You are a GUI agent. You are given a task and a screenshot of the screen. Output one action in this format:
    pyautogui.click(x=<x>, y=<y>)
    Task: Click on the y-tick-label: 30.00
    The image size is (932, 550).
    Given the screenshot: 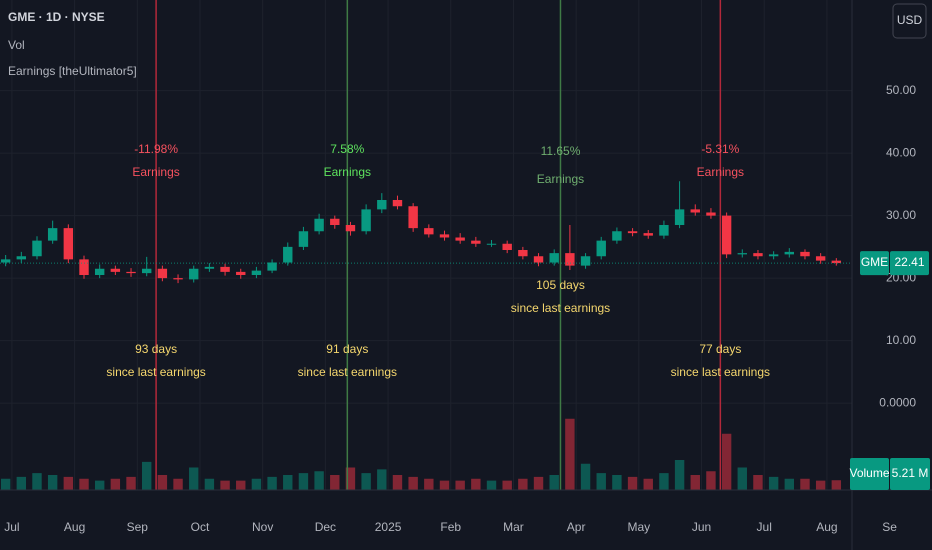 What is the action you would take?
    pyautogui.click(x=901, y=215)
    